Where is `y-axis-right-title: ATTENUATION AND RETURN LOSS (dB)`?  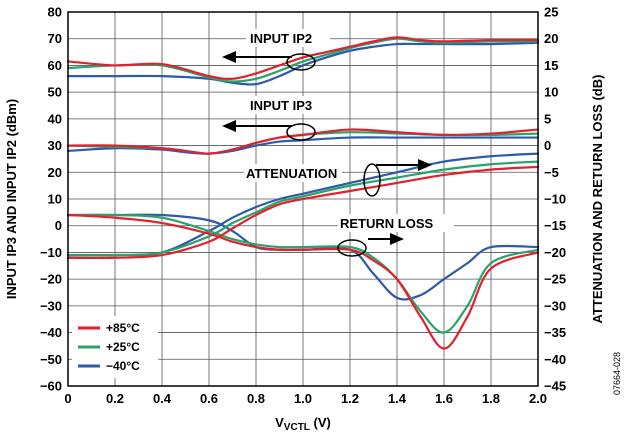 y-axis-right-title: ATTENUATION AND RETURN LOSS (dB) is located at coordinates (597, 199).